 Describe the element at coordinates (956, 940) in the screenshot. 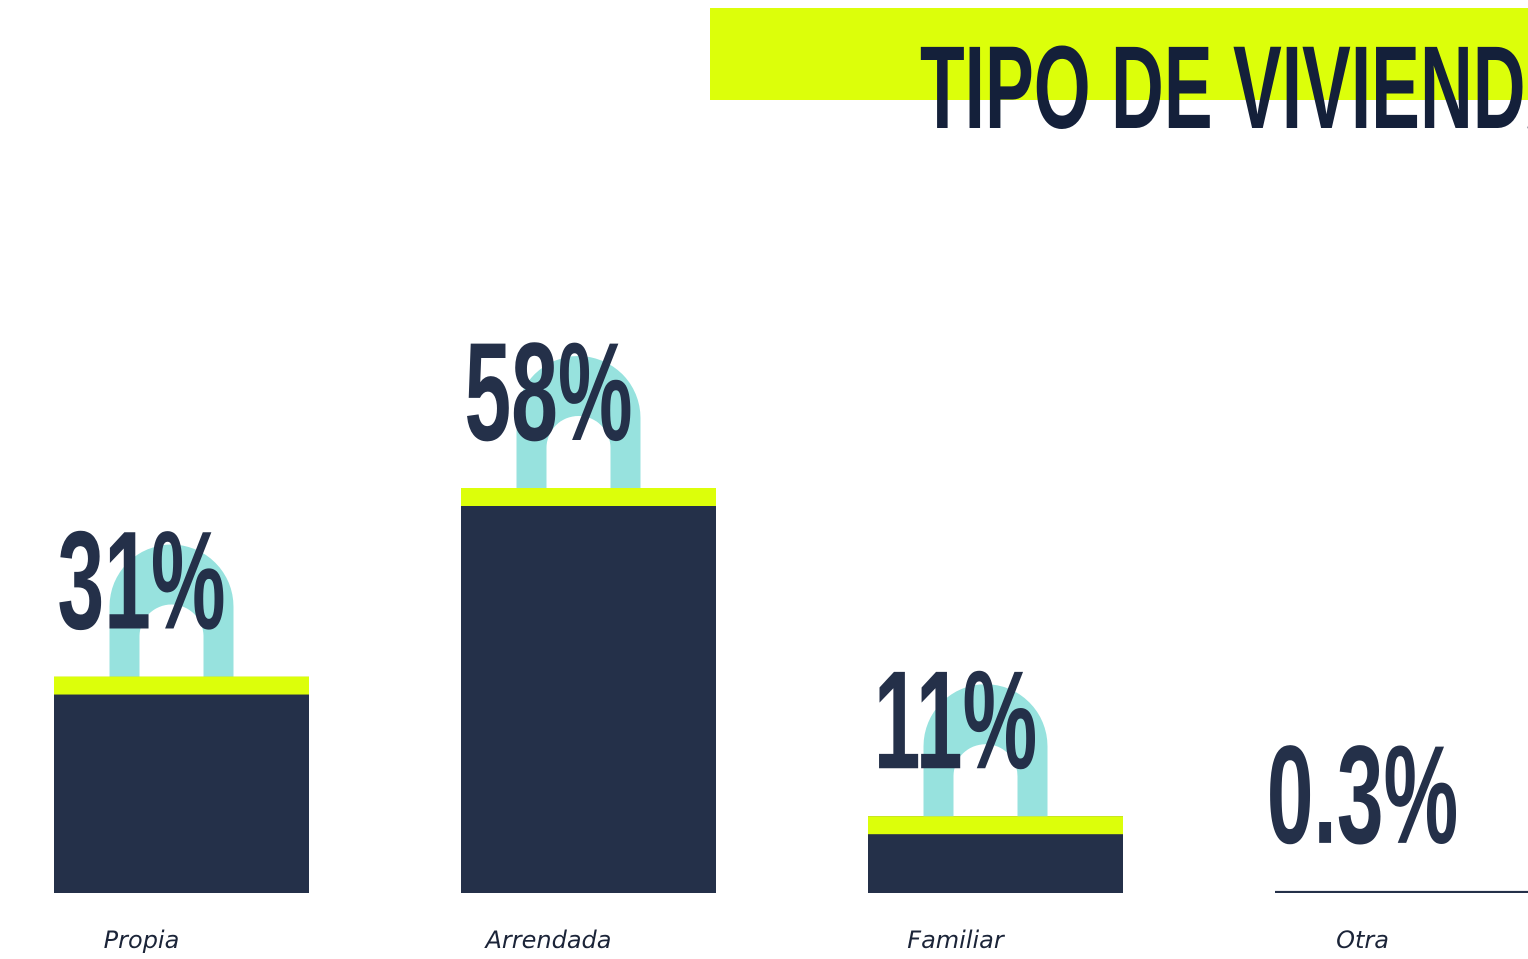

I see `category-label: Familiar` at that location.